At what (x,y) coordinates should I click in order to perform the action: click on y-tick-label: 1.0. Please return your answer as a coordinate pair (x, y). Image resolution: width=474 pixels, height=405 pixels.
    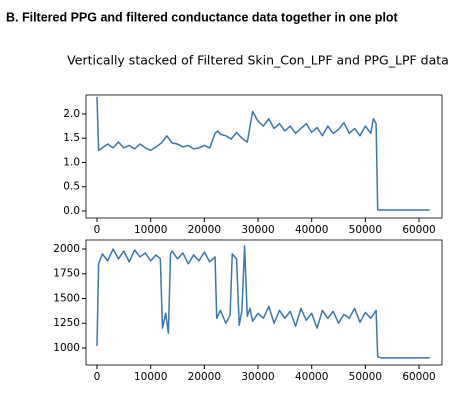
    Looking at the image, I should click on (71, 162).